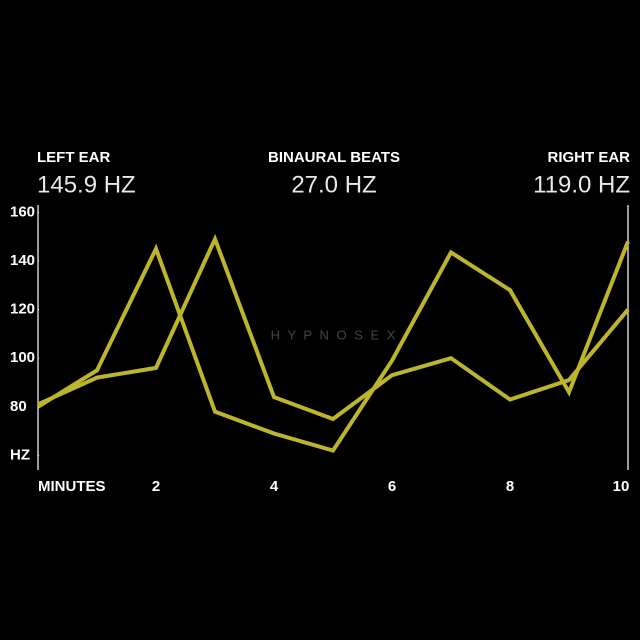 The image size is (640, 640). Describe the element at coordinates (20, 454) in the screenshot. I see `y-tick-label: HZ` at that location.